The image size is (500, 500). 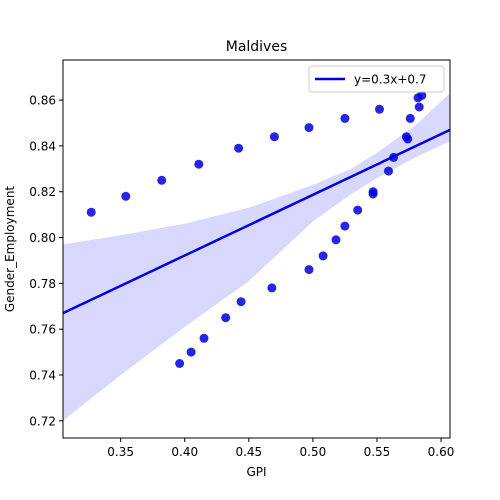 I want to click on legend-box, so click(x=376, y=79).